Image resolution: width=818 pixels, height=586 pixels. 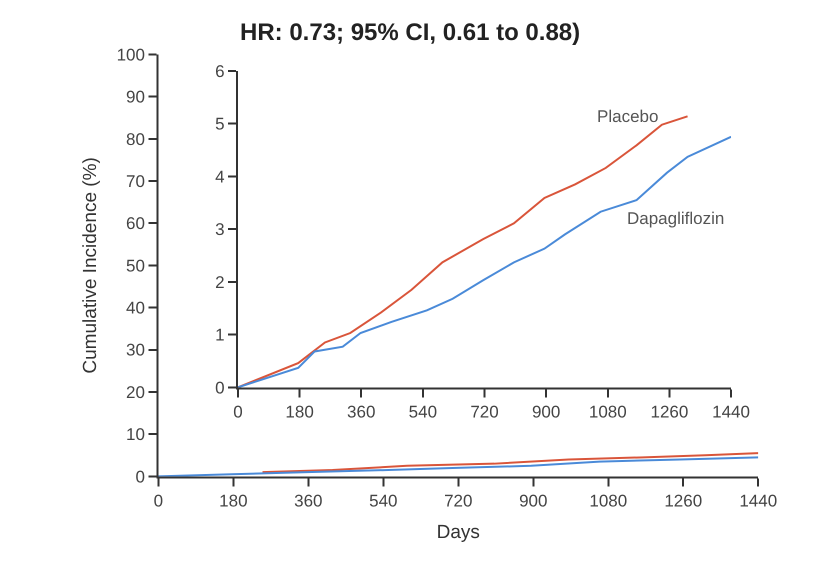 What do you see at coordinates (675, 218) in the screenshot?
I see `series-label: Dapagliflozin` at bounding box center [675, 218].